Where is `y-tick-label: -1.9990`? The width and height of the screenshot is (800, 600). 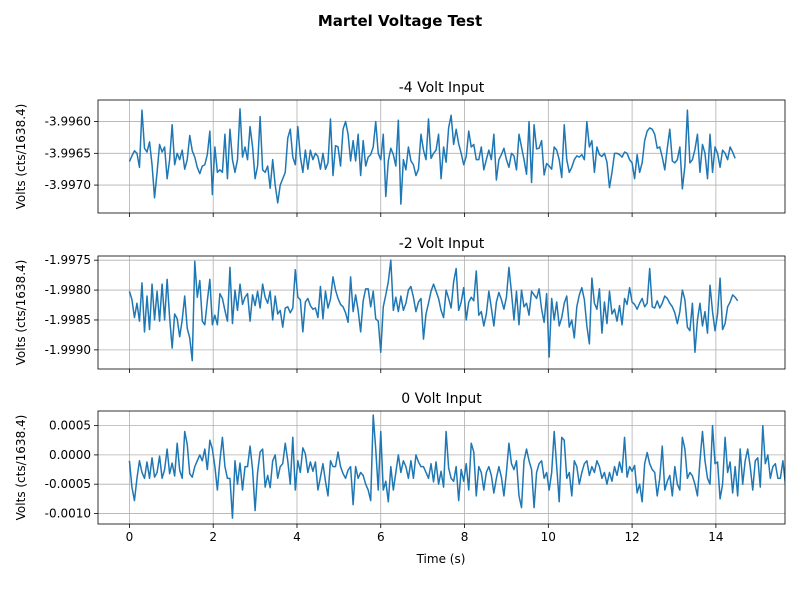 y-tick-label: -1.9990 is located at coordinates (68, 350).